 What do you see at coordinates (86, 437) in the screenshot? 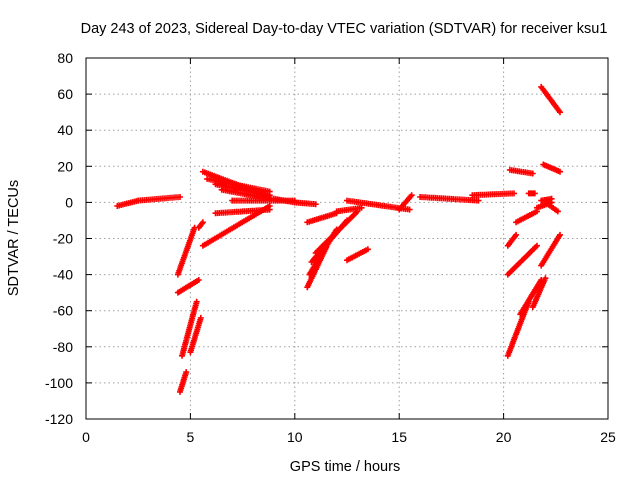
I see `x-tick-label: 0` at bounding box center [86, 437].